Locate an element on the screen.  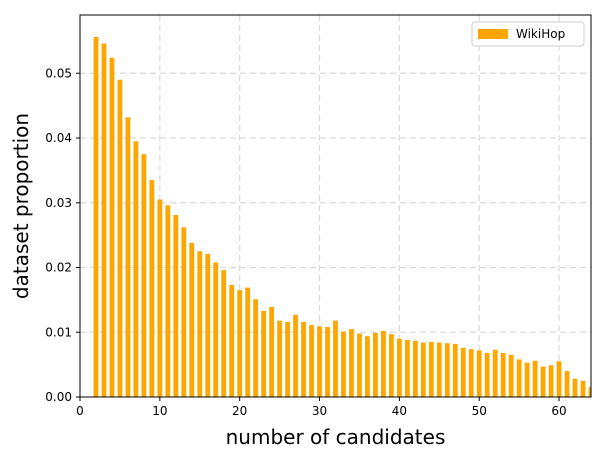
x-tick-label: 0 is located at coordinates (80, 411).